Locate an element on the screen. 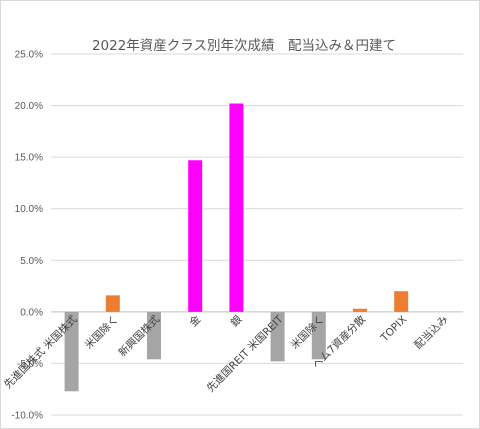 The image size is (480, 429). category-label: 金 is located at coordinates (195, 320).